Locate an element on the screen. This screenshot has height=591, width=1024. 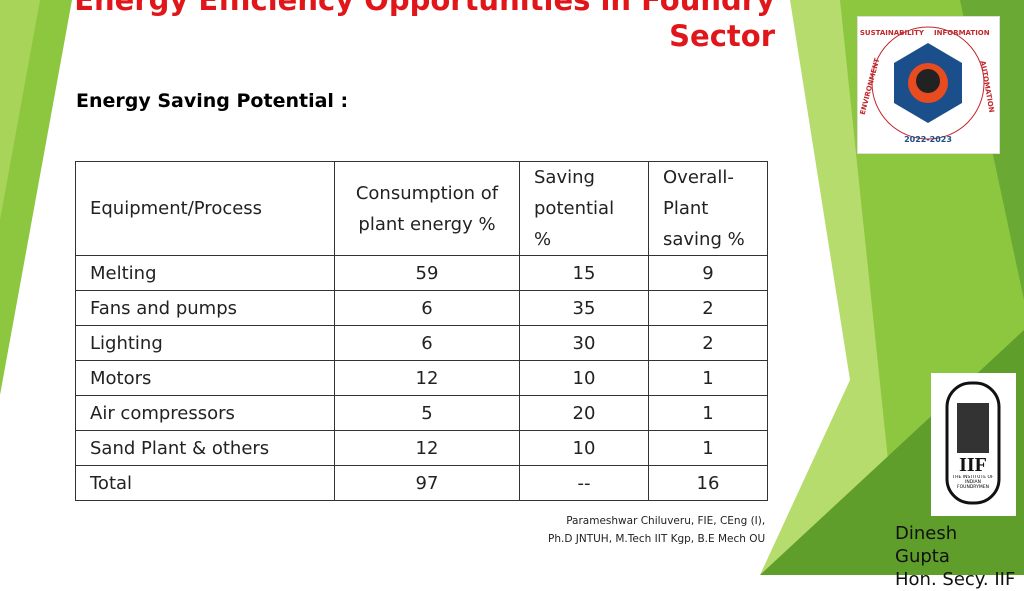
table-cell: 9 is located at coordinates (708, 273).